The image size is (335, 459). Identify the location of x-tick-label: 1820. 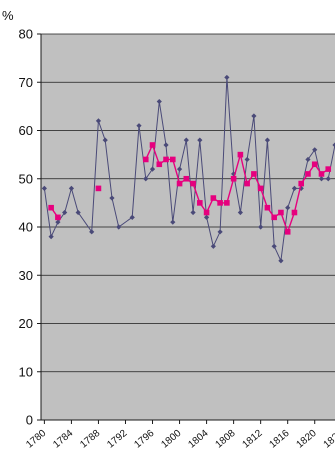
(307, 439).